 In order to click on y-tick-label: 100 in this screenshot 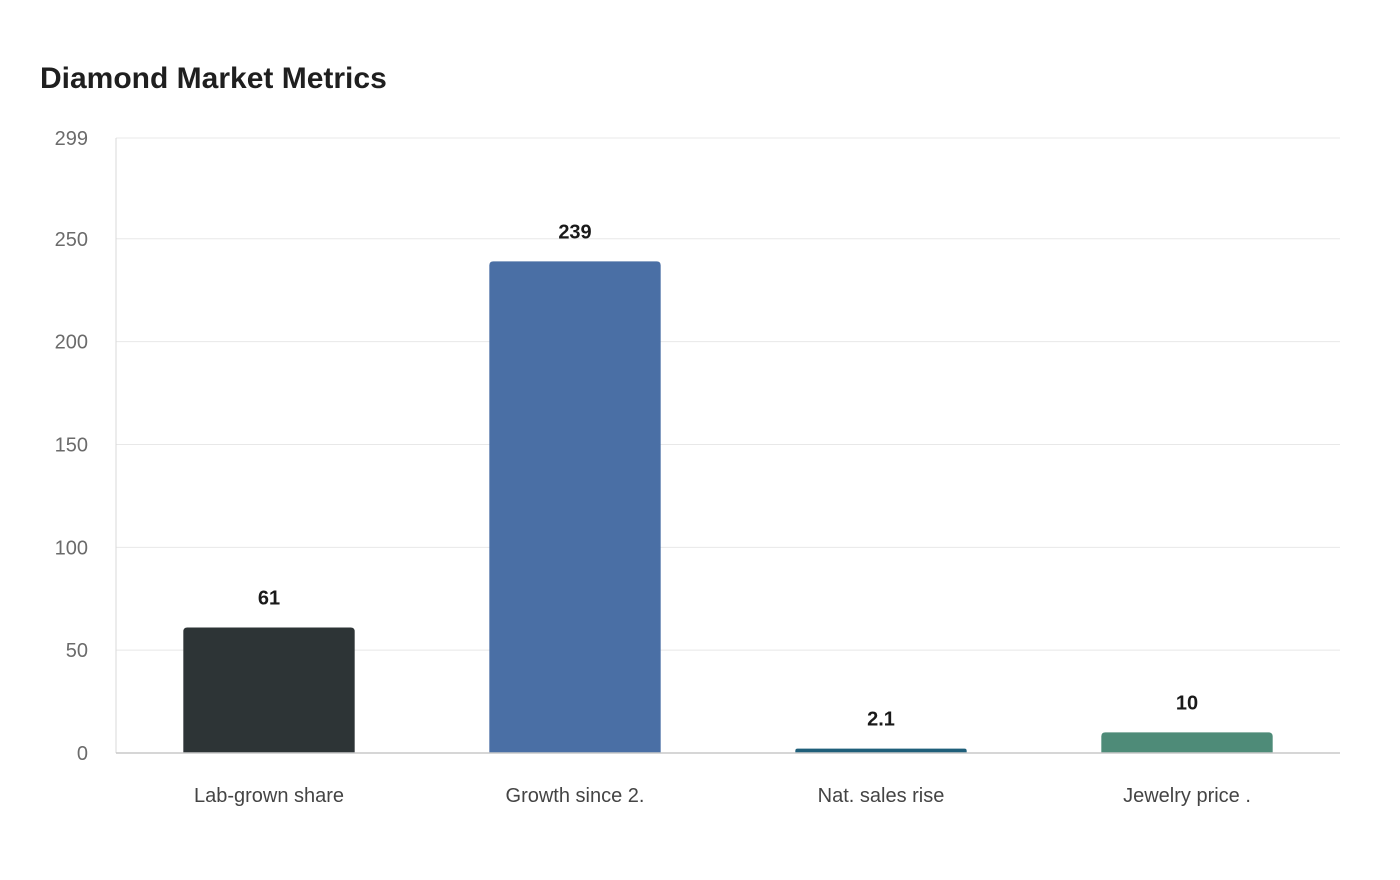, I will do `click(71, 548)`.